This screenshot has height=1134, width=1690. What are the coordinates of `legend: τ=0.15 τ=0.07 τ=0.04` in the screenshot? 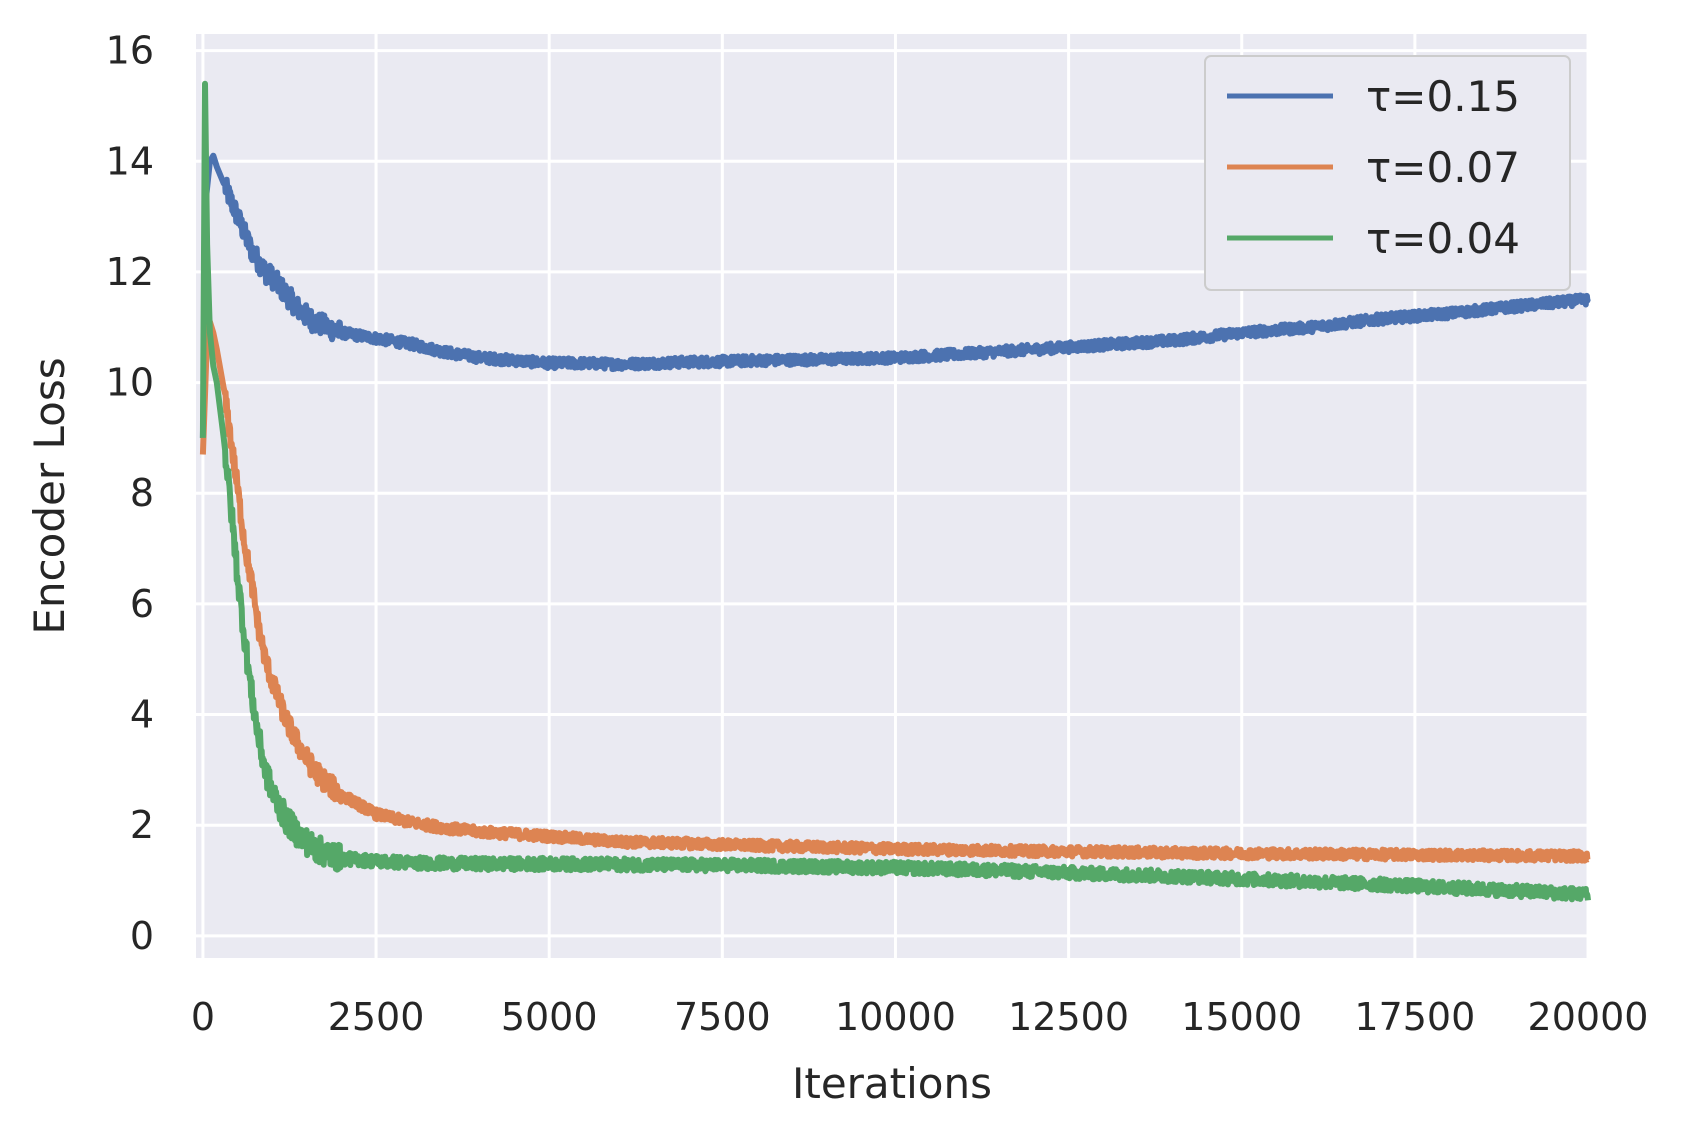 It's located at (1387, 173).